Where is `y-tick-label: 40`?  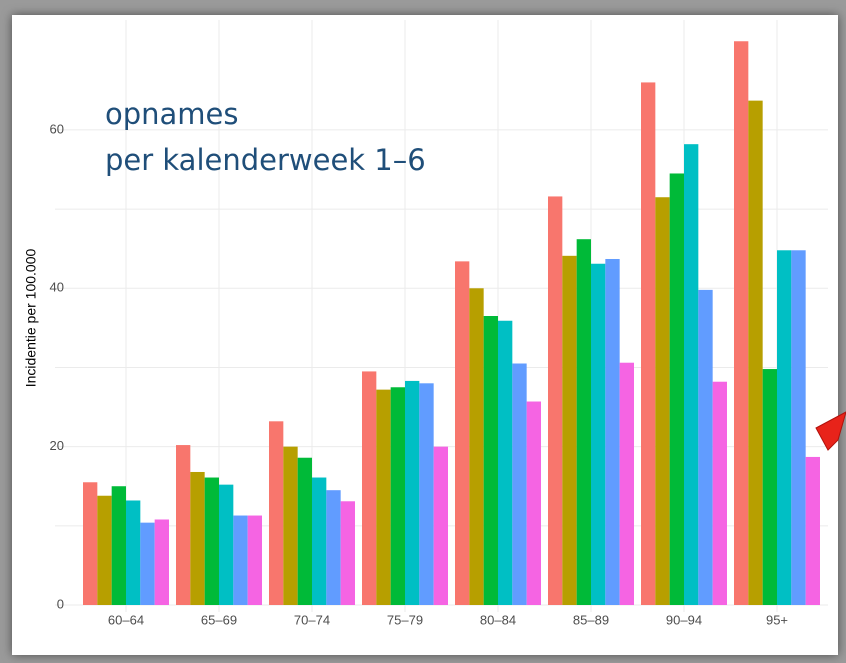
y-tick-label: 40 is located at coordinates (57, 287).